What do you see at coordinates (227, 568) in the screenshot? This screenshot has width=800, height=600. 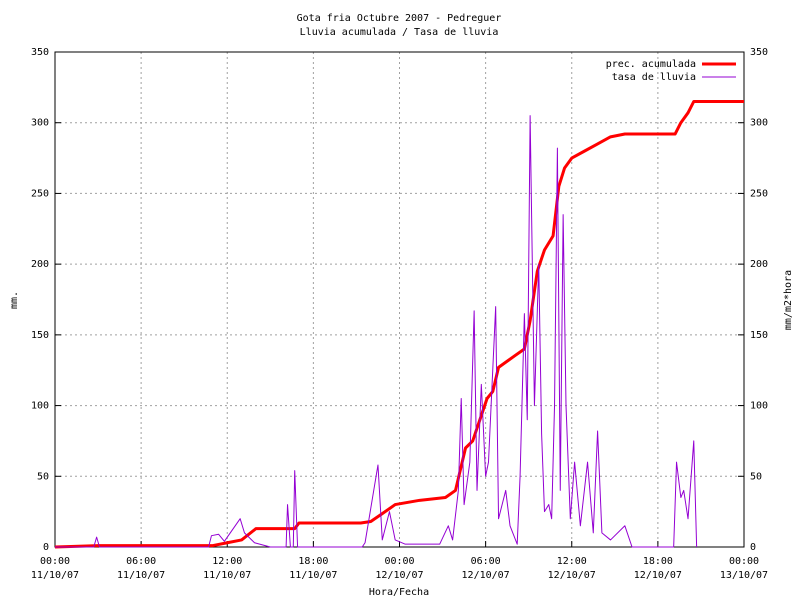 I see `x-tick-label: 12:00 11/10/07` at bounding box center [227, 568].